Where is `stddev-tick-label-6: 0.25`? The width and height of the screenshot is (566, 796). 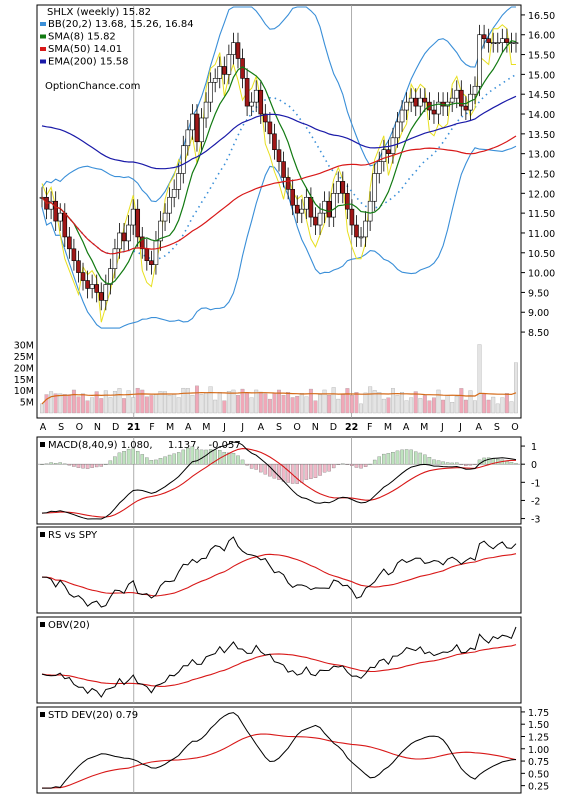 stddev-tick-label-6: 0.25 is located at coordinates (538, 787).